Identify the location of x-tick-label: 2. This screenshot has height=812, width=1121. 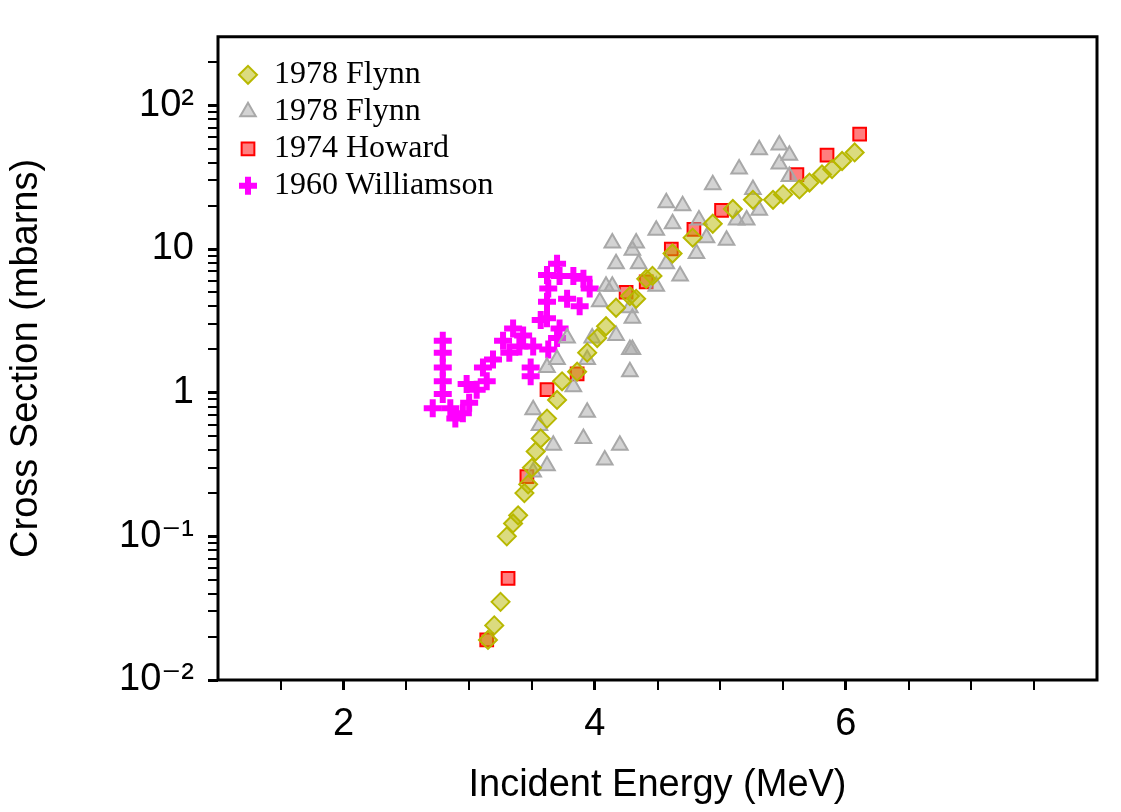
(344, 722).